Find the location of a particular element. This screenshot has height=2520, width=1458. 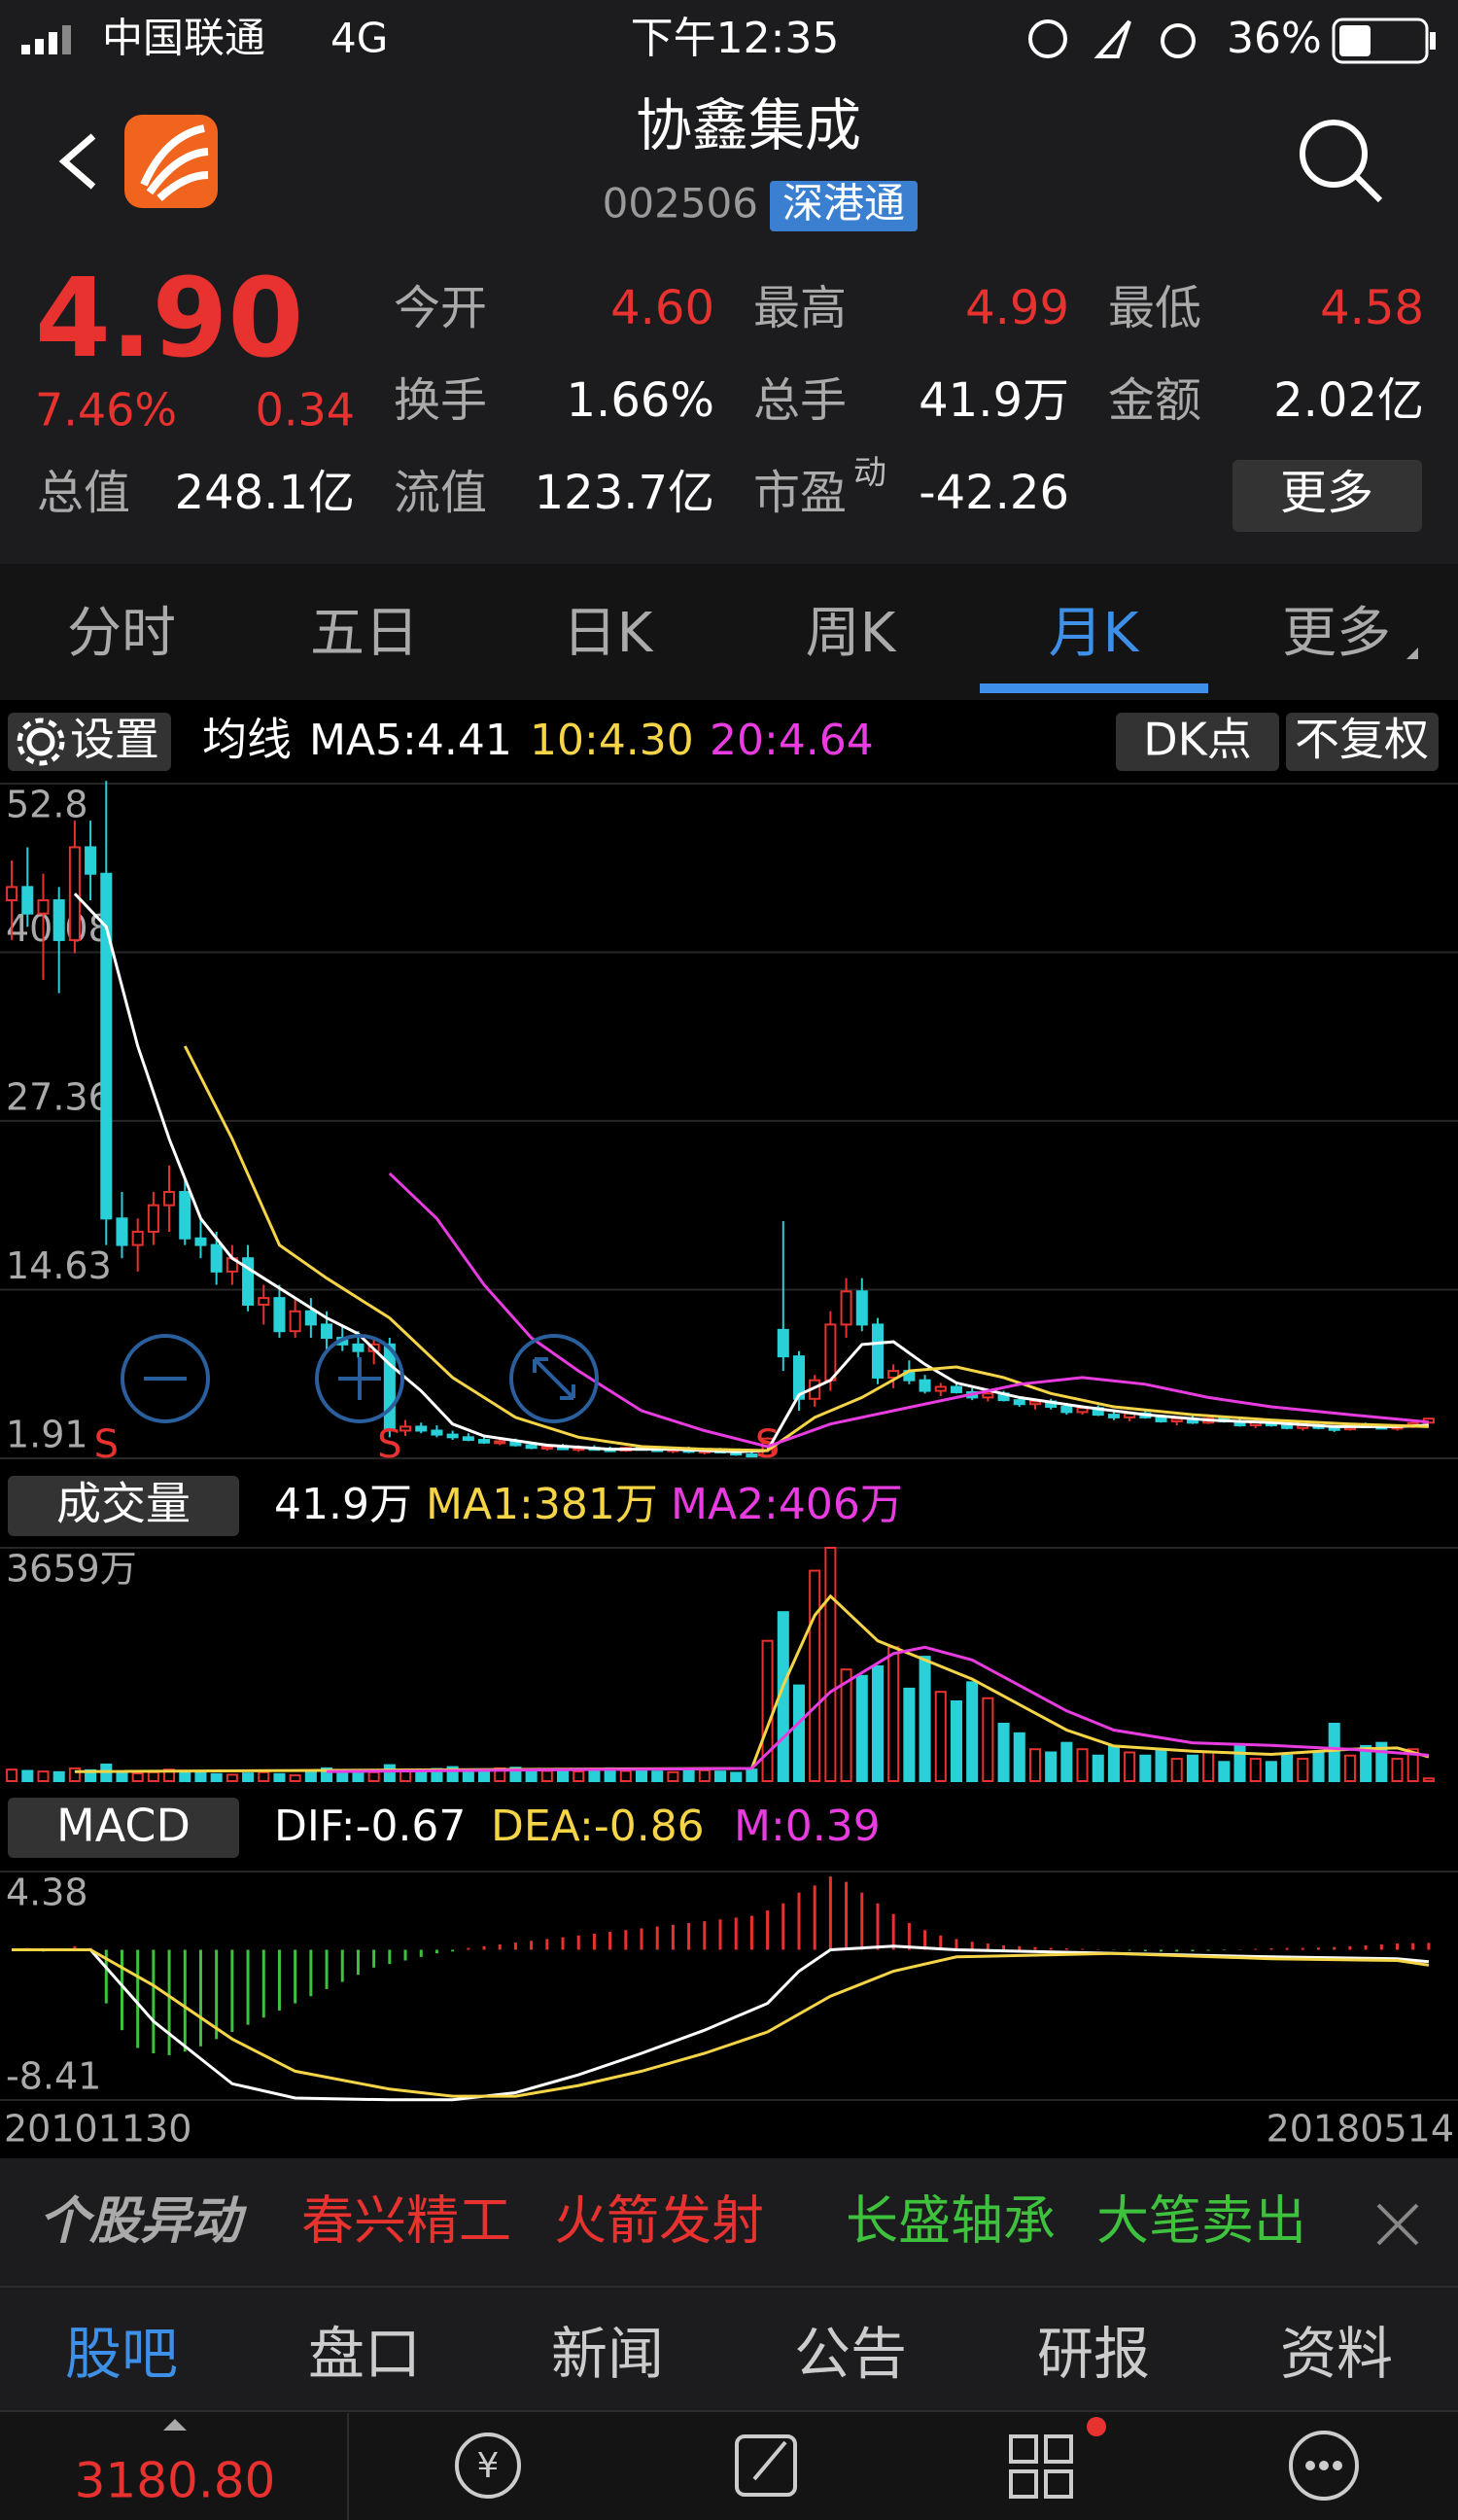

volume-label: 成交量 is located at coordinates (123, 1504).